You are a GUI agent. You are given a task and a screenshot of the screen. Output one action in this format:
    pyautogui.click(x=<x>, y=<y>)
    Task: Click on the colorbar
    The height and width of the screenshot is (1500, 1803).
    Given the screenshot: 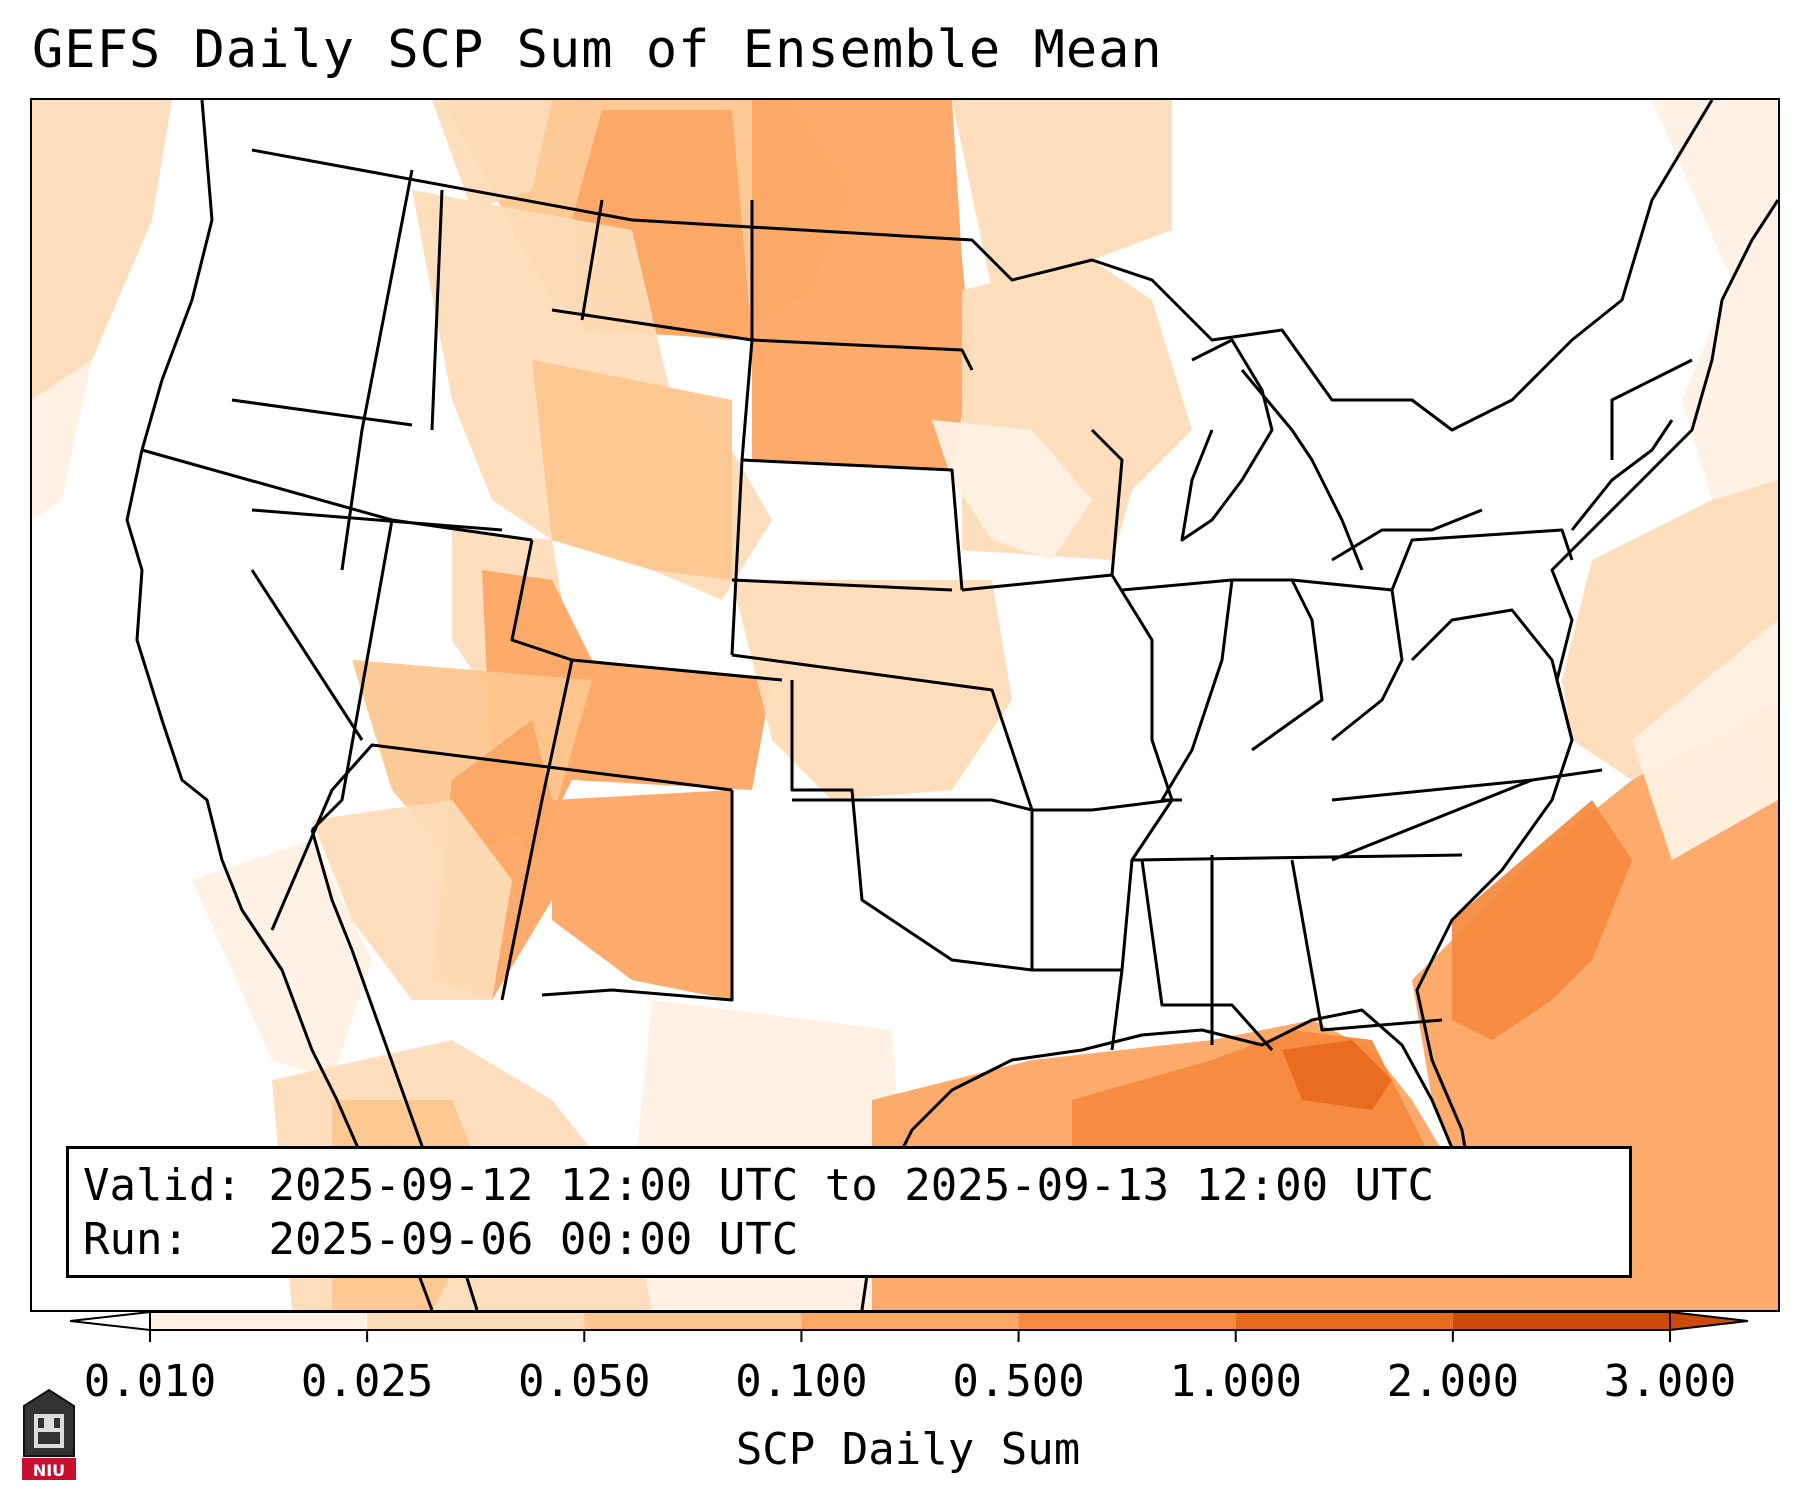 What is the action you would take?
    pyautogui.click(x=909, y=1326)
    